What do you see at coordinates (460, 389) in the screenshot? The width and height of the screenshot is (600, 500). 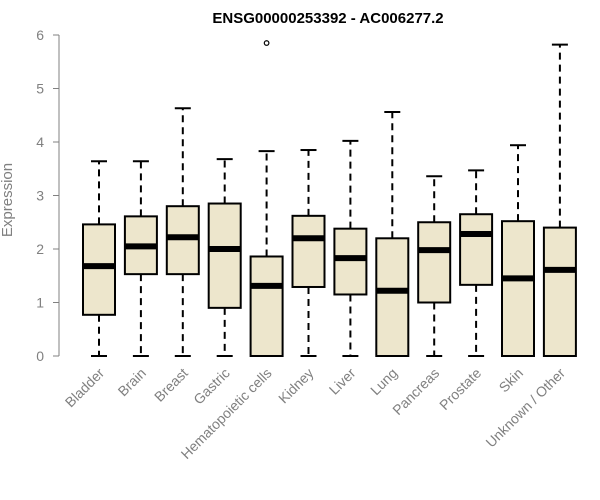 I see `category-label: Prostate` at bounding box center [460, 389].